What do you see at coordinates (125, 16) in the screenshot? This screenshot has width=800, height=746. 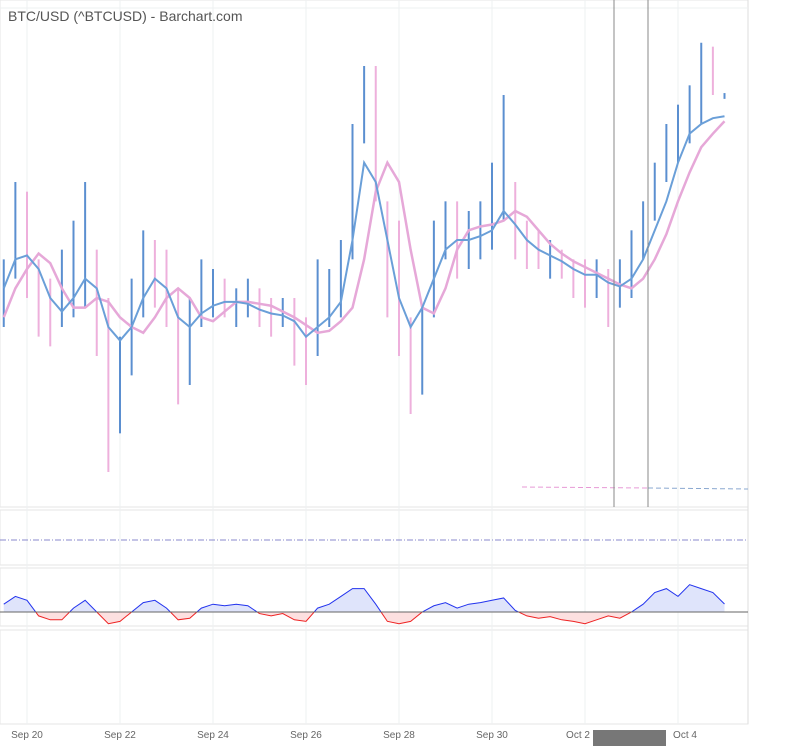 I see `chart-title: BTC/USD (^BTCUSD) - Barchart.com` at bounding box center [125, 16].